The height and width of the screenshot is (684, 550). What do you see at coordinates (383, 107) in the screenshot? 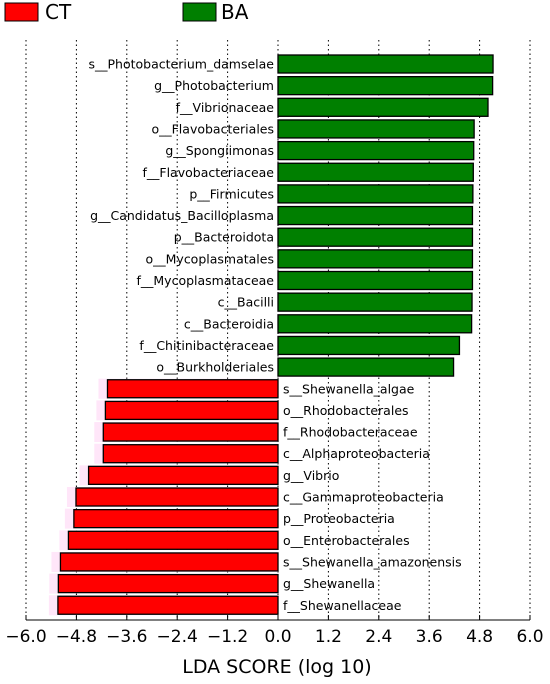
I see `bar-f-vibrionaceae` at bounding box center [383, 107].